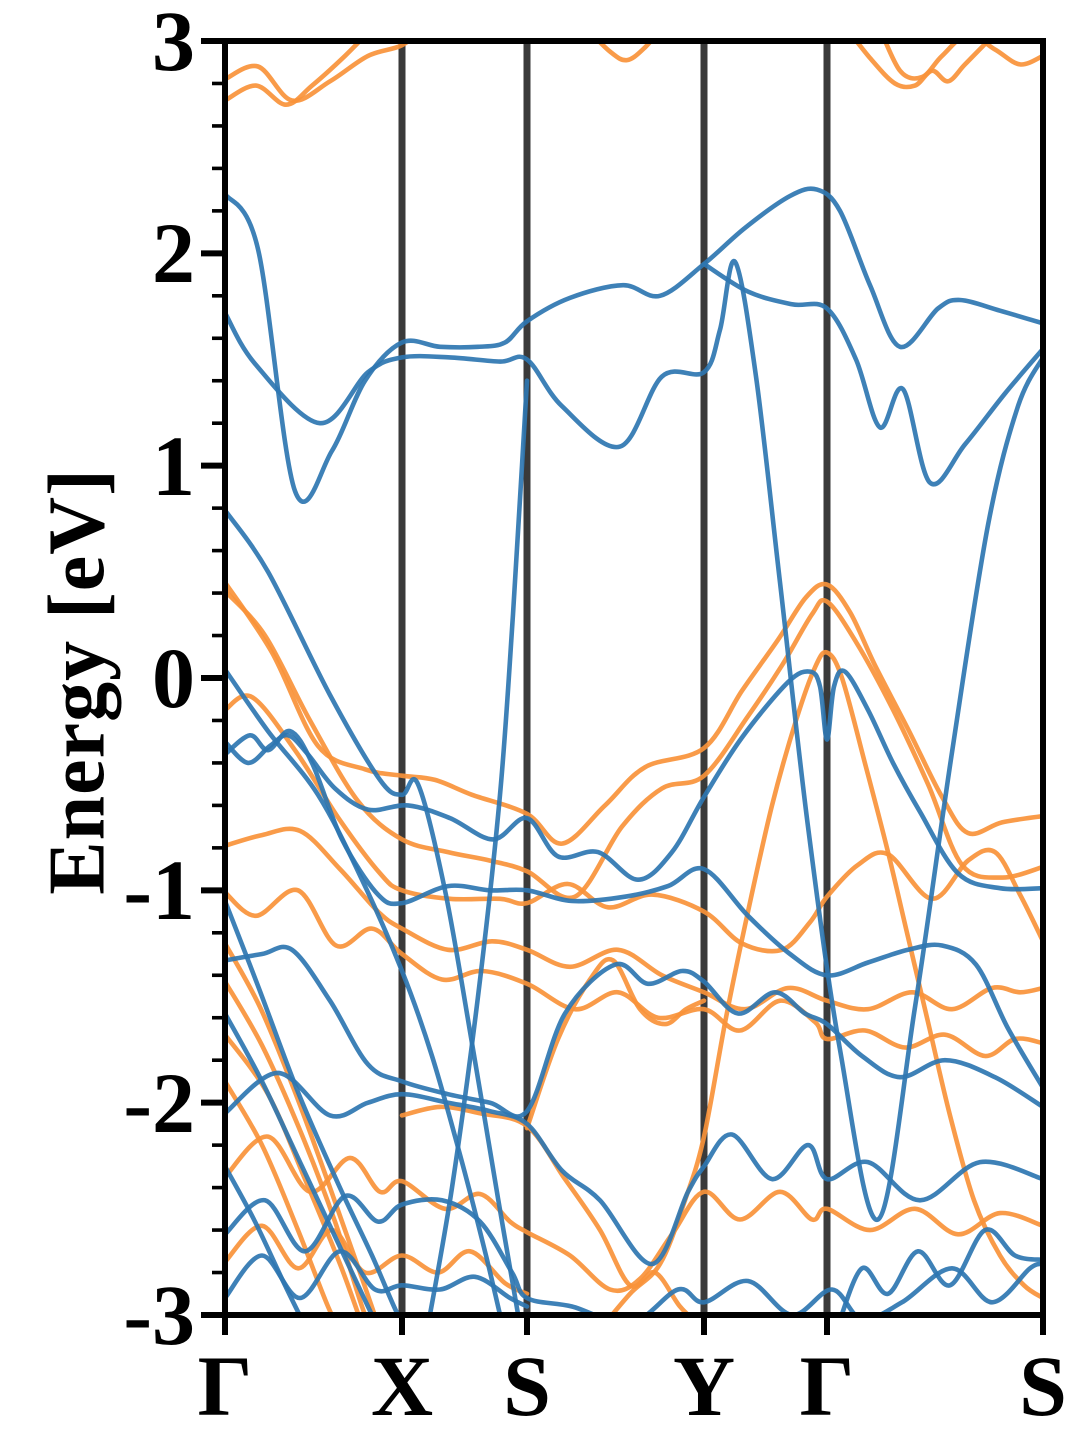  What do you see at coordinates (77, 681) in the screenshot?
I see `y-axis-title: Energy [eV]` at bounding box center [77, 681].